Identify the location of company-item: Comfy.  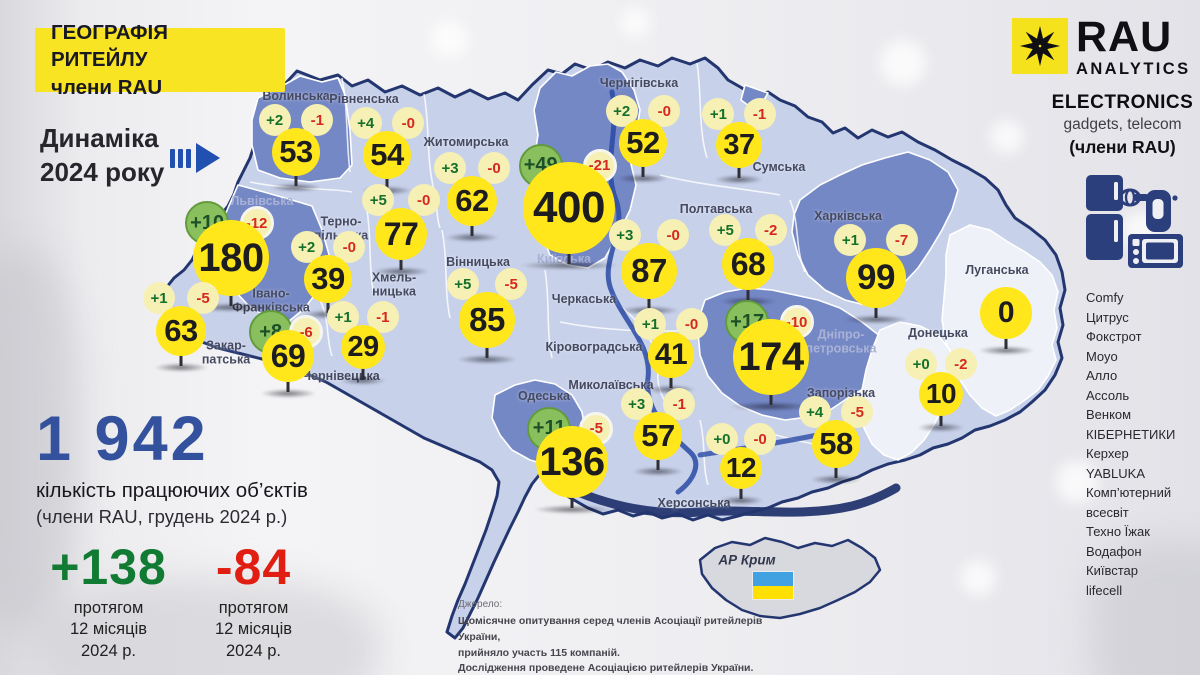
(1105, 297).